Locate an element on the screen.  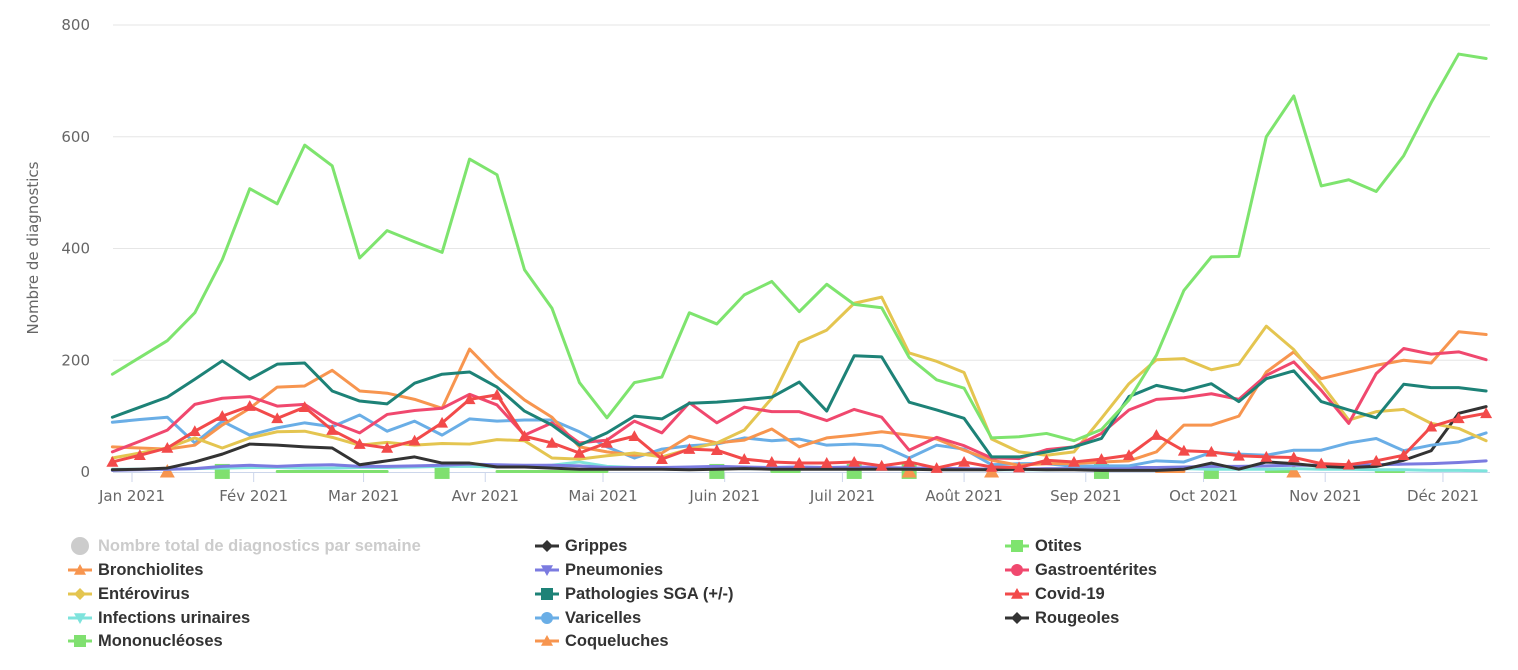
series-grippes is located at coordinates (799, 438).